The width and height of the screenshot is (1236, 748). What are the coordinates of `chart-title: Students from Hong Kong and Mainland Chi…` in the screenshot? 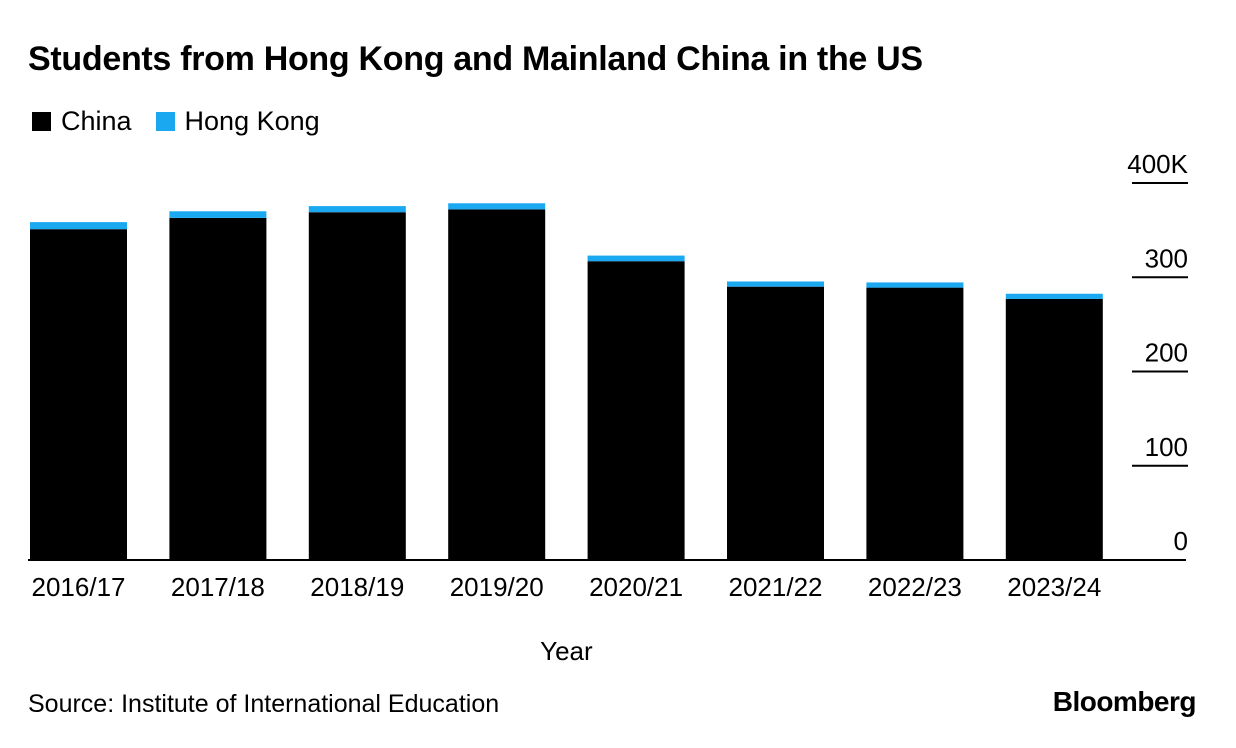 It's located at (475, 59).